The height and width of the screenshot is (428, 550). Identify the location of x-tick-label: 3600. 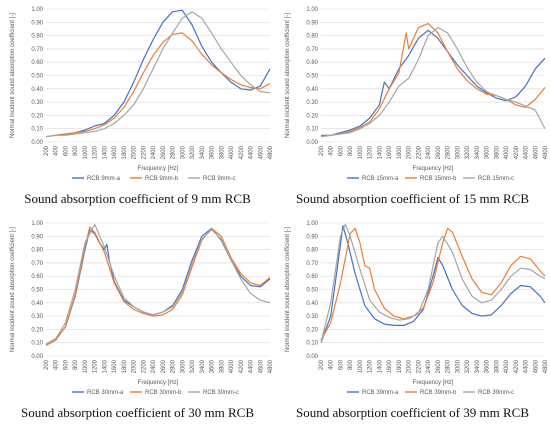
(488, 152).